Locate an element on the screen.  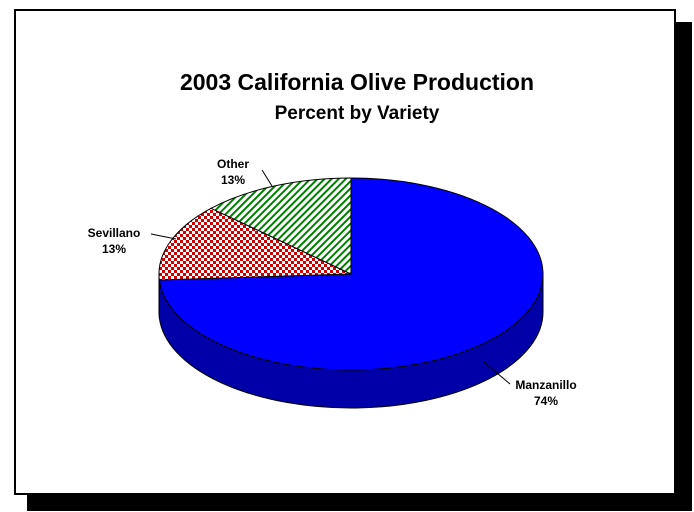
slice-value-manzanillo: 74% is located at coordinates (546, 401).